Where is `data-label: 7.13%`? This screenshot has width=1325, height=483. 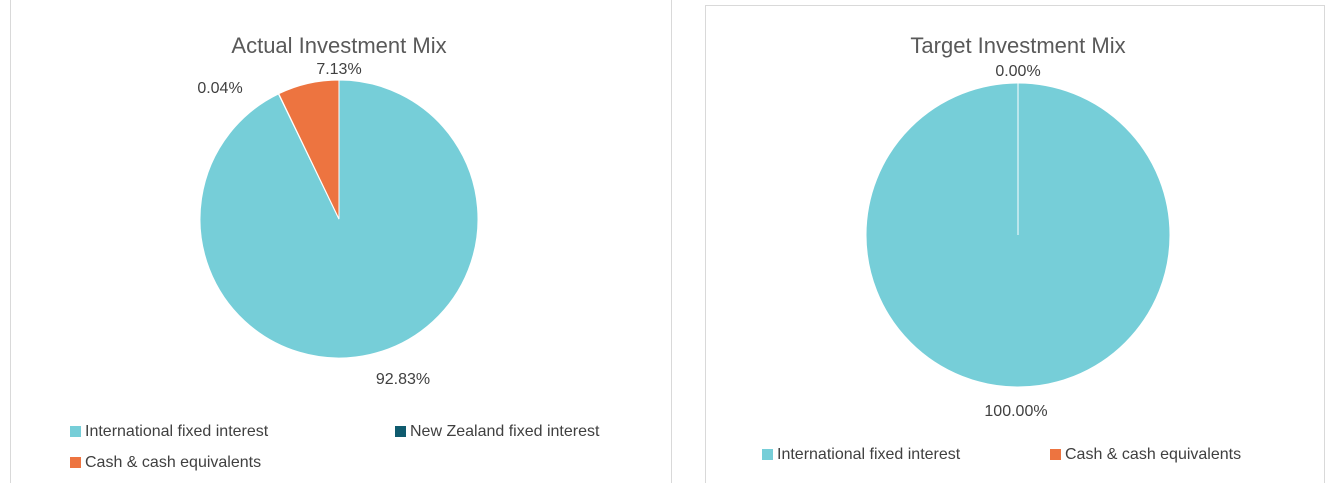 data-label: 7.13% is located at coordinates (338, 69).